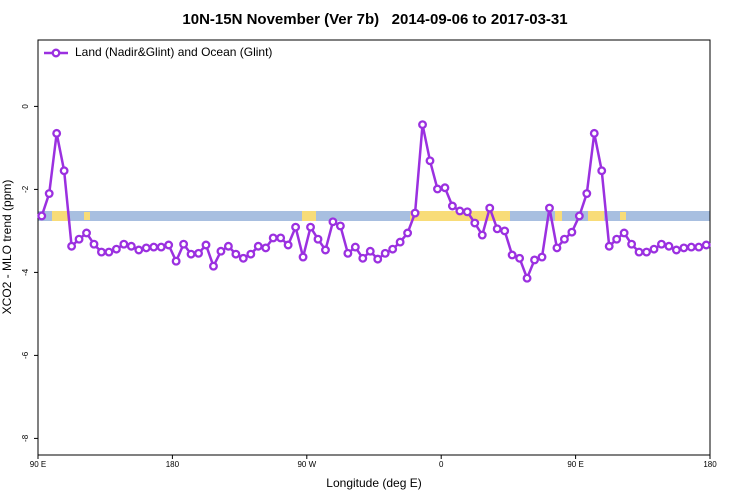 The image size is (750, 500). I want to click on y-tick-label: 0, so click(25, 106).